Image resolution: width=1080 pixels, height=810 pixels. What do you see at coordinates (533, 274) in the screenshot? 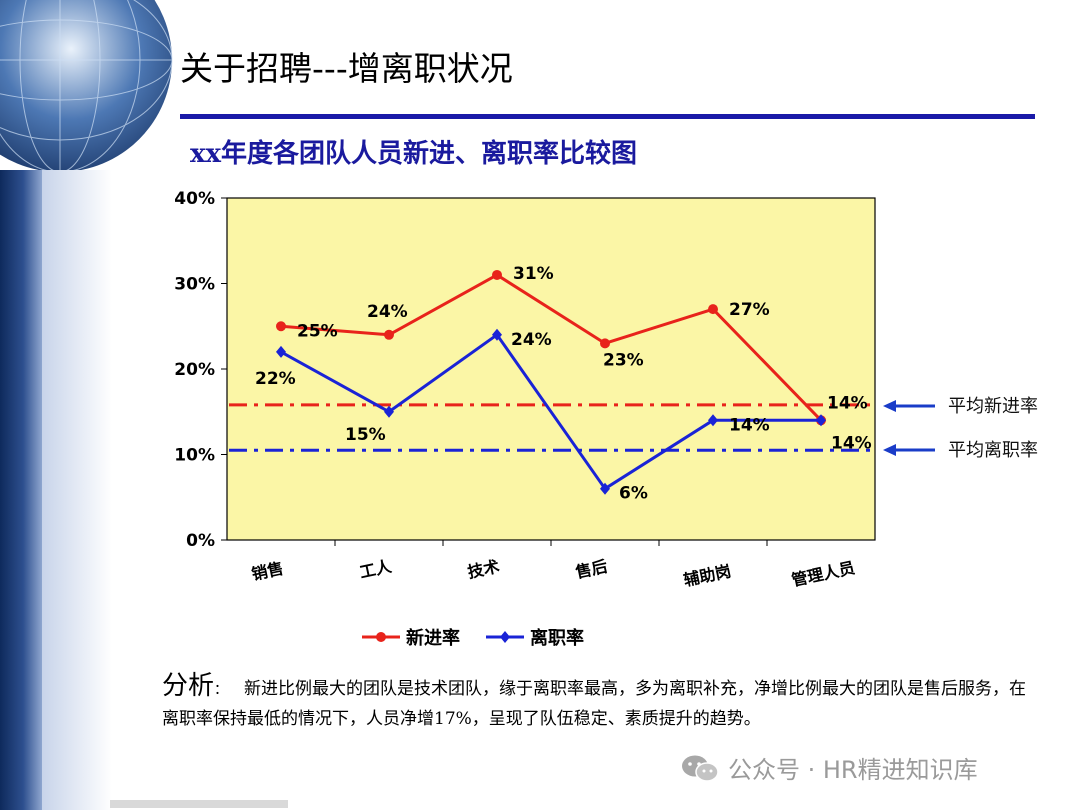
I see `data-label: 31%` at bounding box center [533, 274].